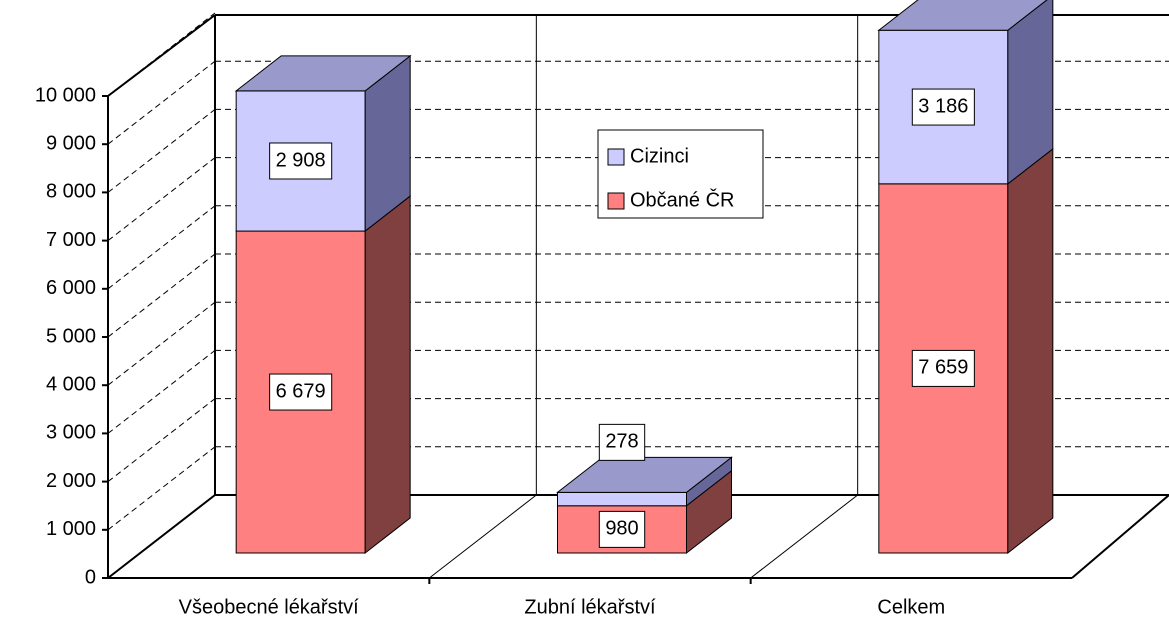 This screenshot has height=626, width=1169. I want to click on y-tick-label: 6 000, so click(71, 288).